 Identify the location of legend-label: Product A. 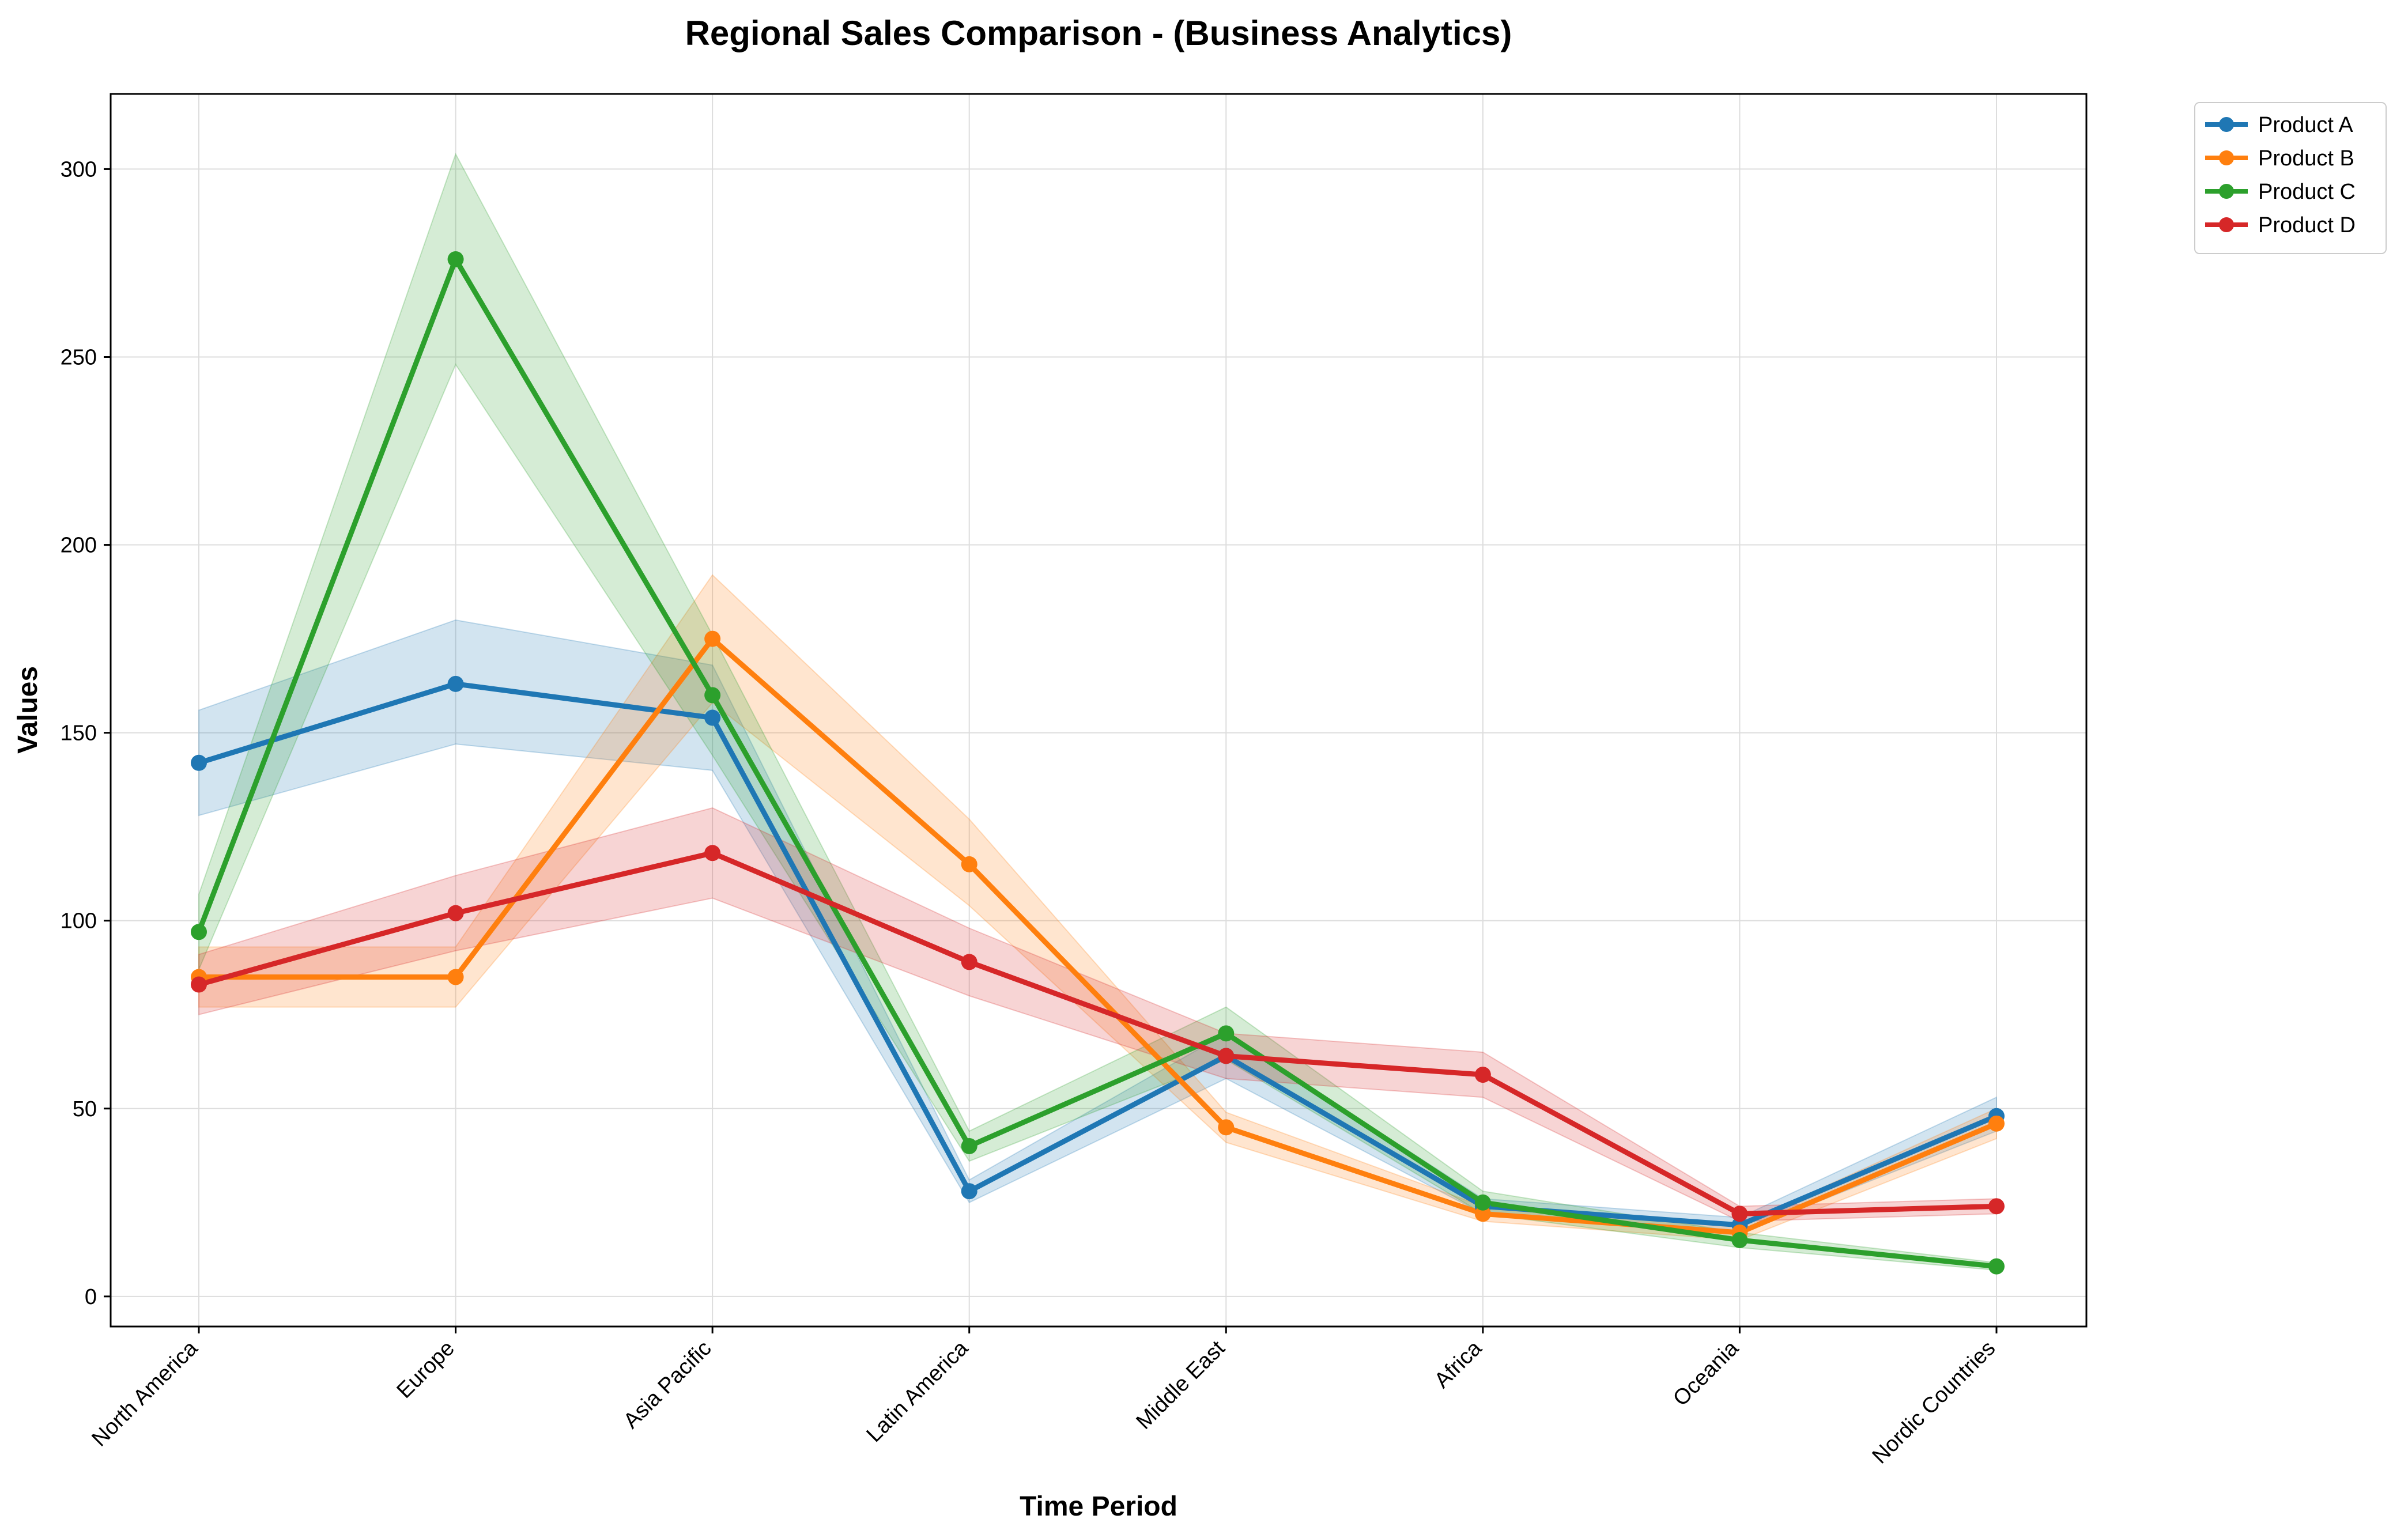
(2305, 125).